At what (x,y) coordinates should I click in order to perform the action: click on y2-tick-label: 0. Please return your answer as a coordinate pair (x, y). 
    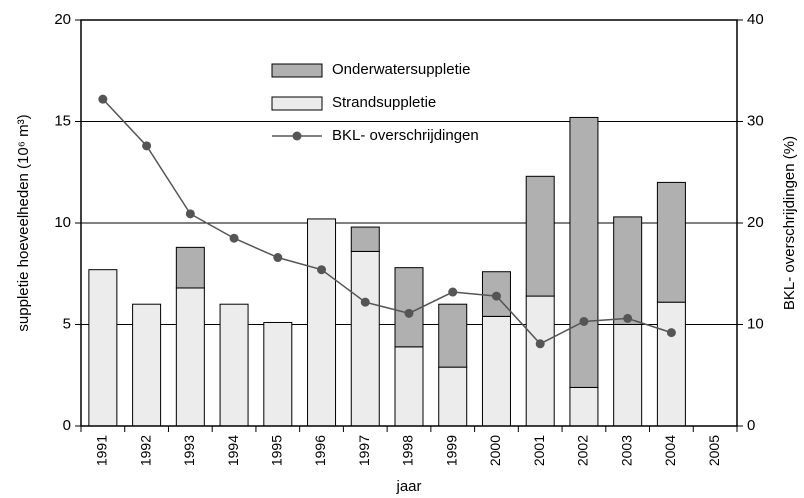
    Looking at the image, I should click on (751, 425).